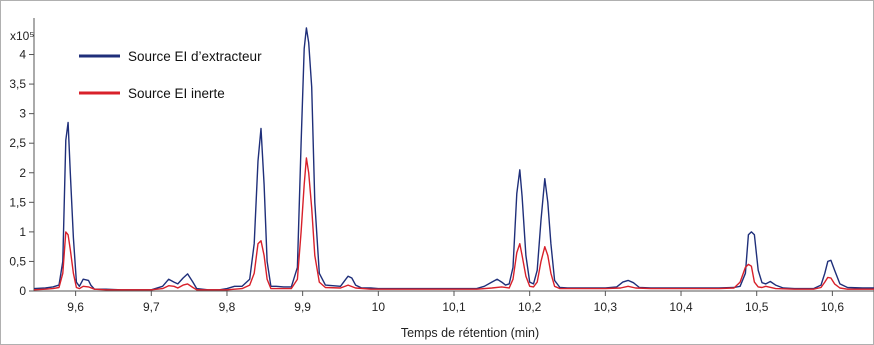  I want to click on y-axis-multiplier: x10⁵, so click(22, 36).